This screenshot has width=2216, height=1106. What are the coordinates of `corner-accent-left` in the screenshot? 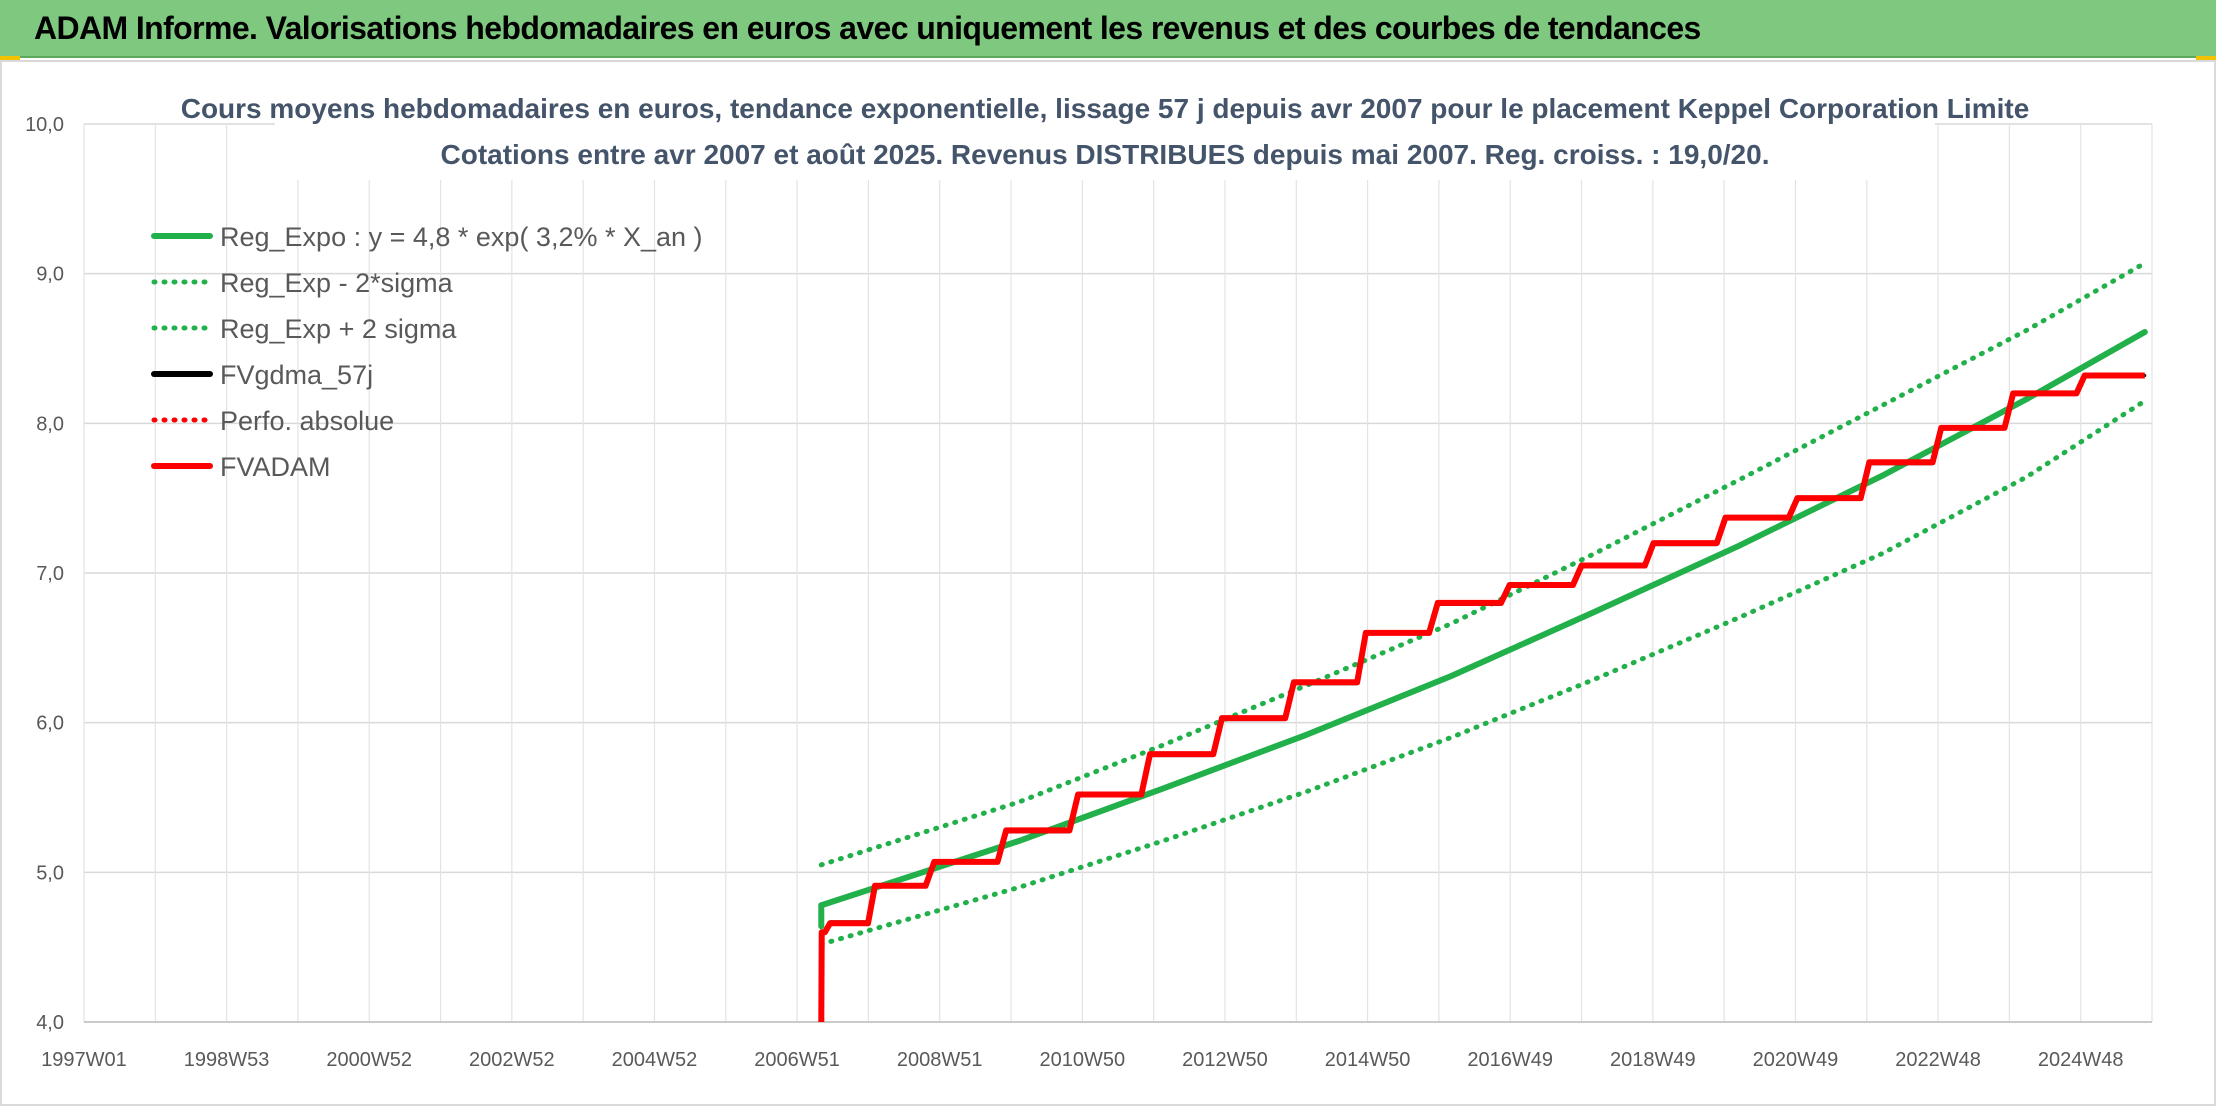 It's located at (10, 59).